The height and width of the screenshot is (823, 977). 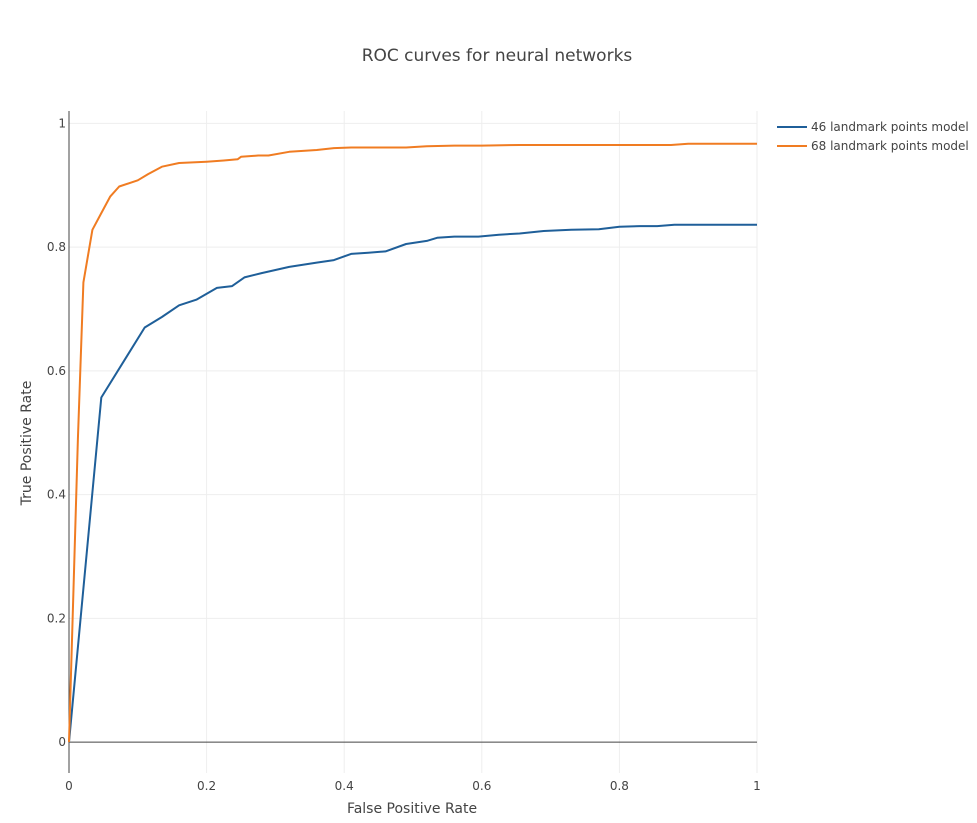 What do you see at coordinates (890, 146) in the screenshot?
I see `legend-item-label: 68 landmark points model` at bounding box center [890, 146].